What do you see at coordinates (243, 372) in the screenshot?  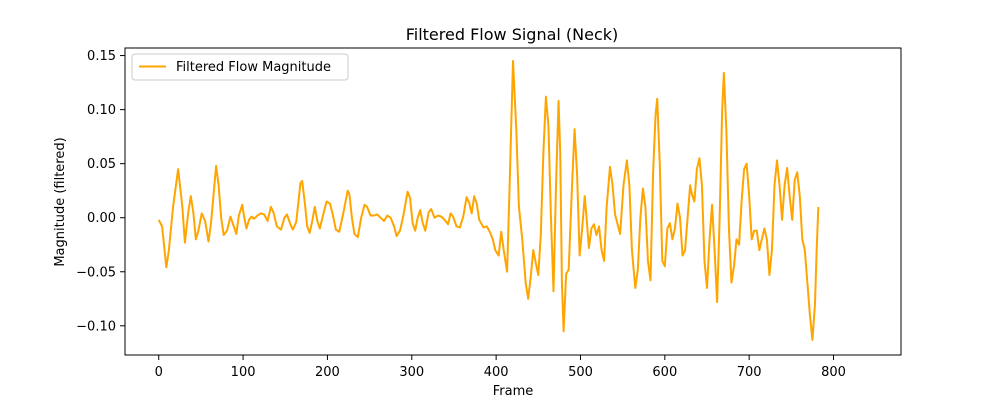 I see `x-tick-label: 100` at bounding box center [243, 372].